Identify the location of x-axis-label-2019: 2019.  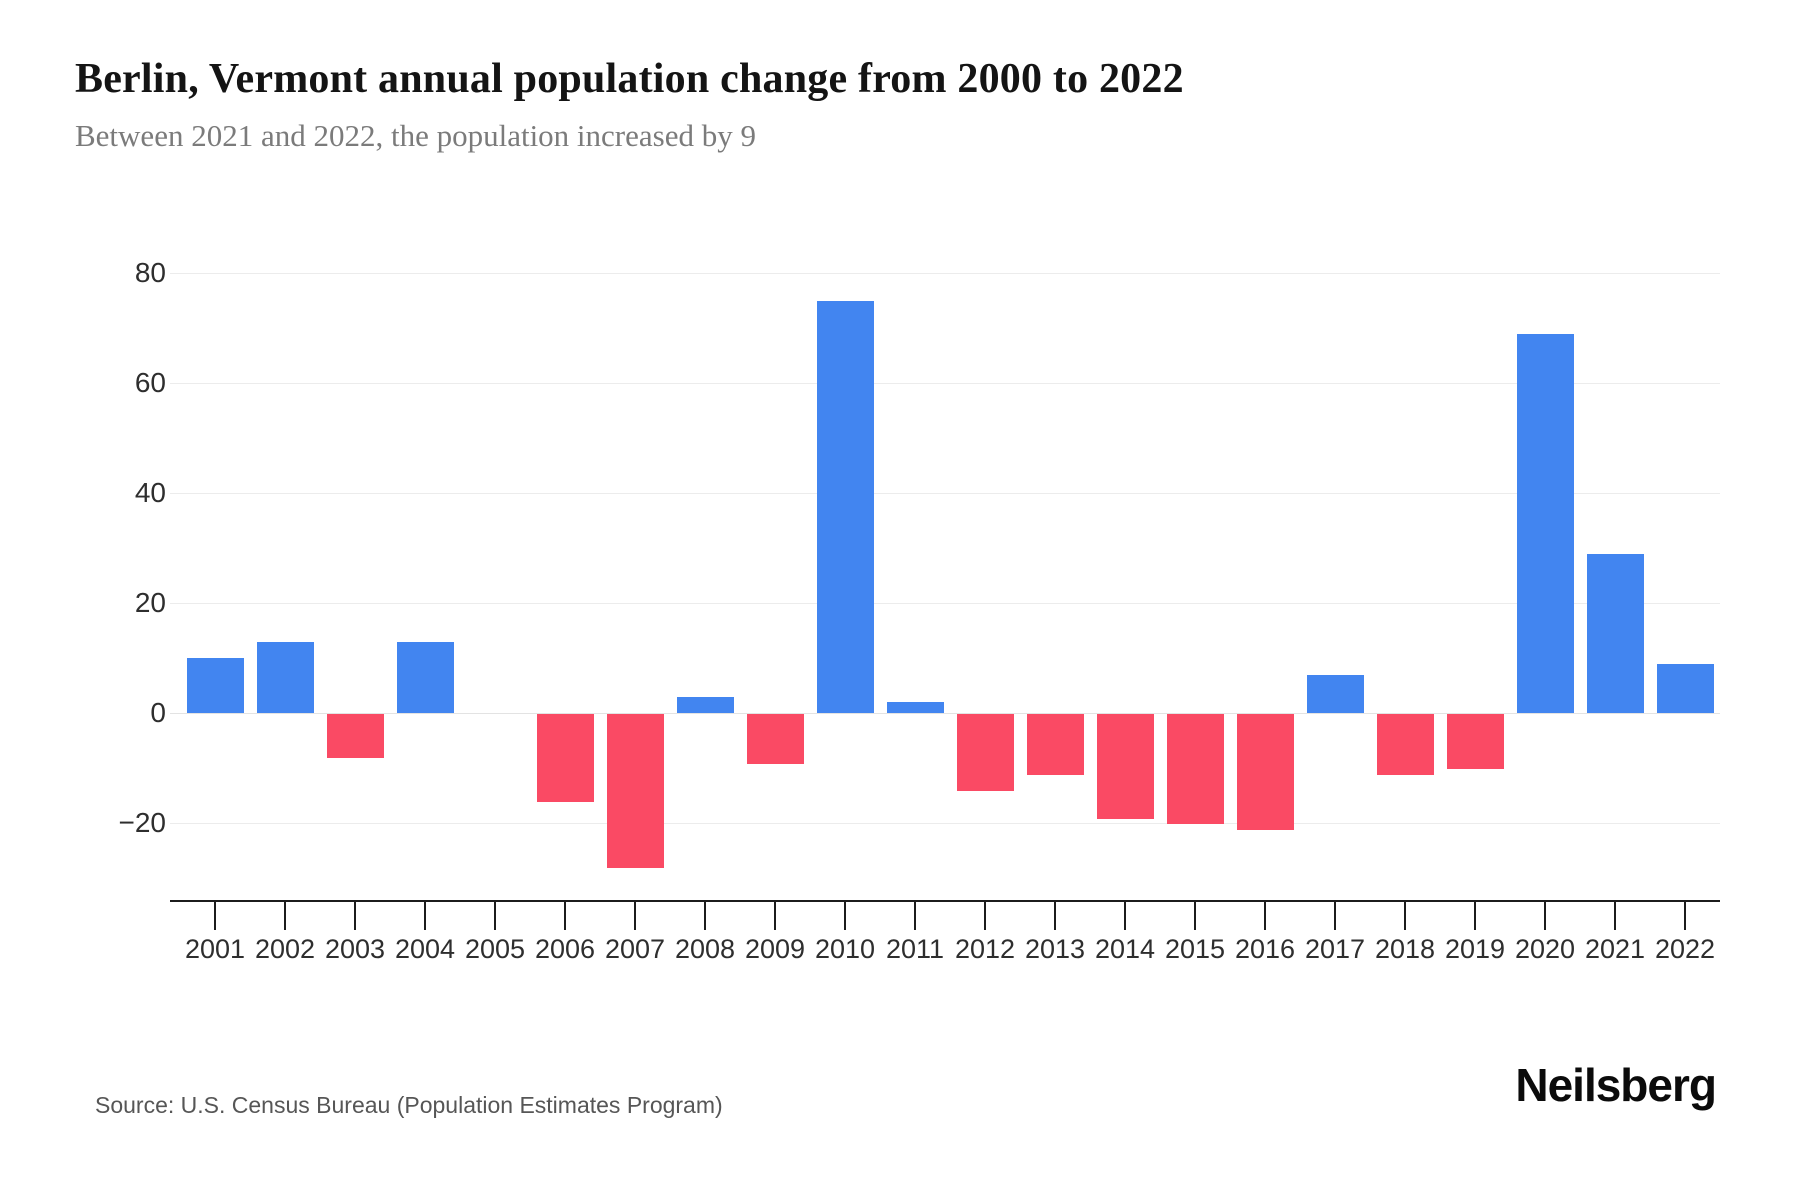
(1475, 949).